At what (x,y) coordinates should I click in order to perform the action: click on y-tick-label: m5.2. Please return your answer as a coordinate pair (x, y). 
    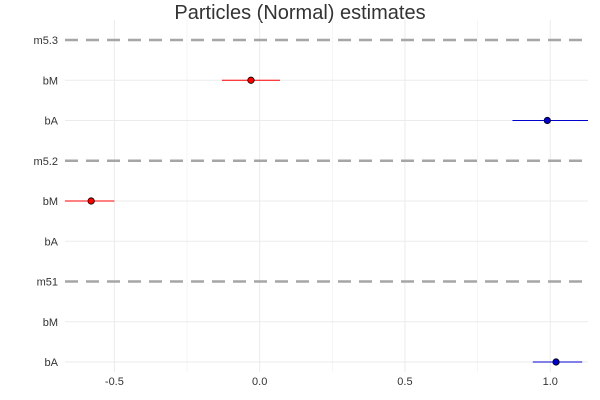
    Looking at the image, I should click on (46, 162).